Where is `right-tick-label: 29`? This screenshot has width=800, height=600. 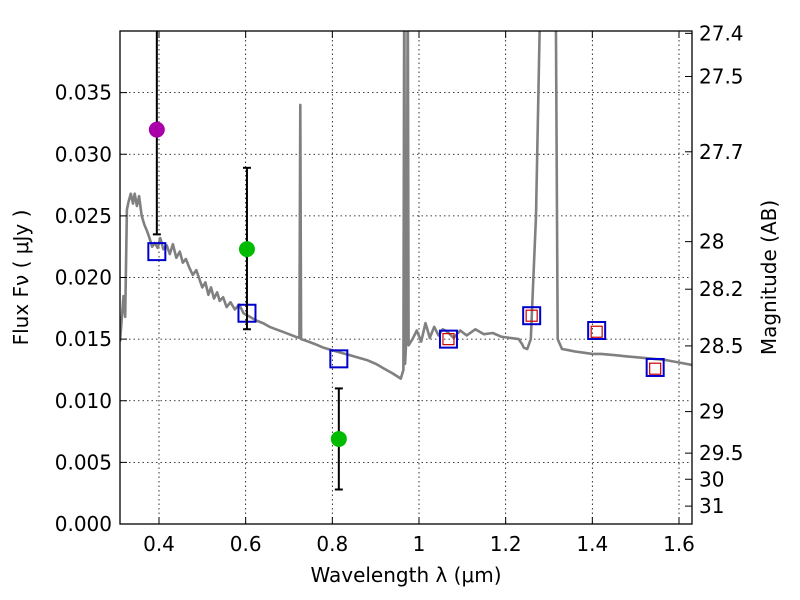
right-tick-label: 29 is located at coordinates (711, 412).